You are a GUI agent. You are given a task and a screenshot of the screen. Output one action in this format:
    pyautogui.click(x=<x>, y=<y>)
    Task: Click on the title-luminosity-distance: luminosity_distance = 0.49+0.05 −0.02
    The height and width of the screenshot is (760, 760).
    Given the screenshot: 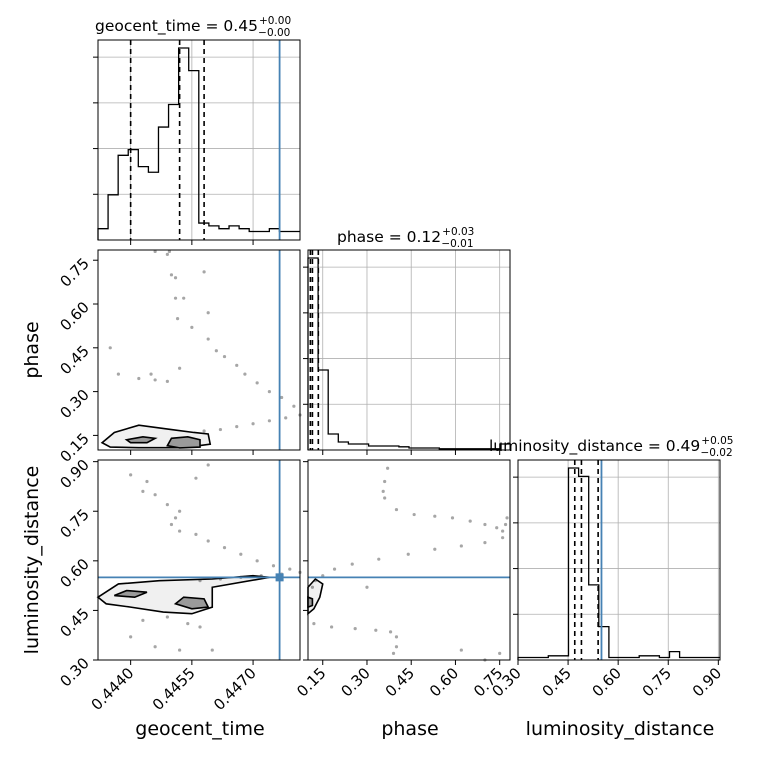 What is the action you would take?
    pyautogui.click(x=611, y=447)
    